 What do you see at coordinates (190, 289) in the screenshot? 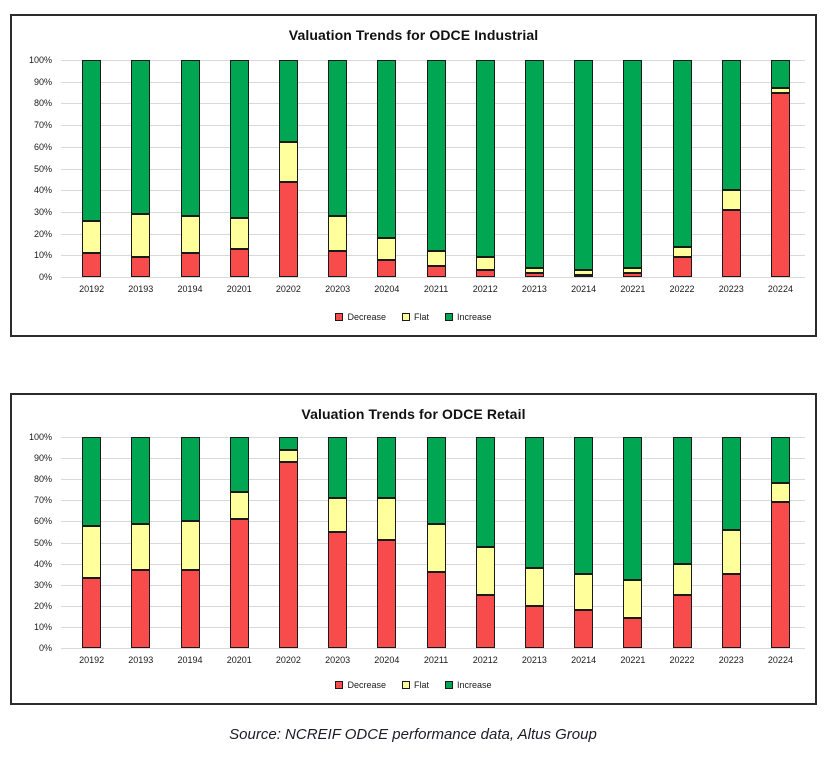
I see `x-tick-label: 20194` at bounding box center [190, 289].